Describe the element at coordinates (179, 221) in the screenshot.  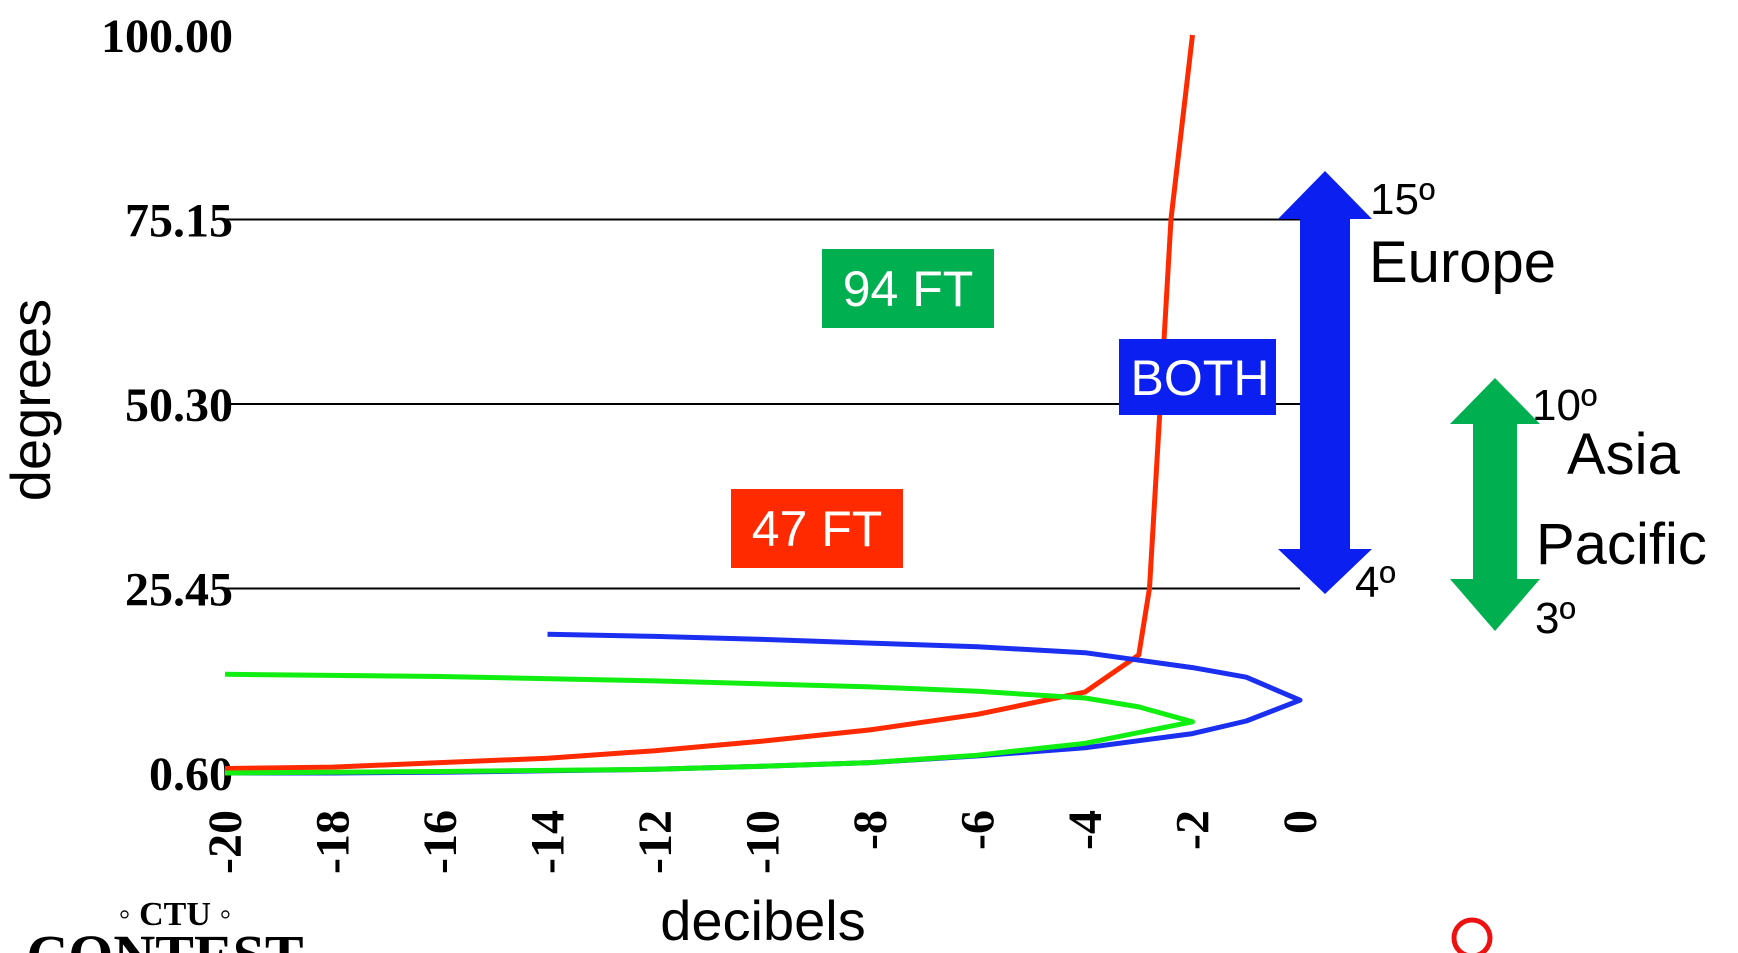
I see `y-tick-label: 75.15` at that location.